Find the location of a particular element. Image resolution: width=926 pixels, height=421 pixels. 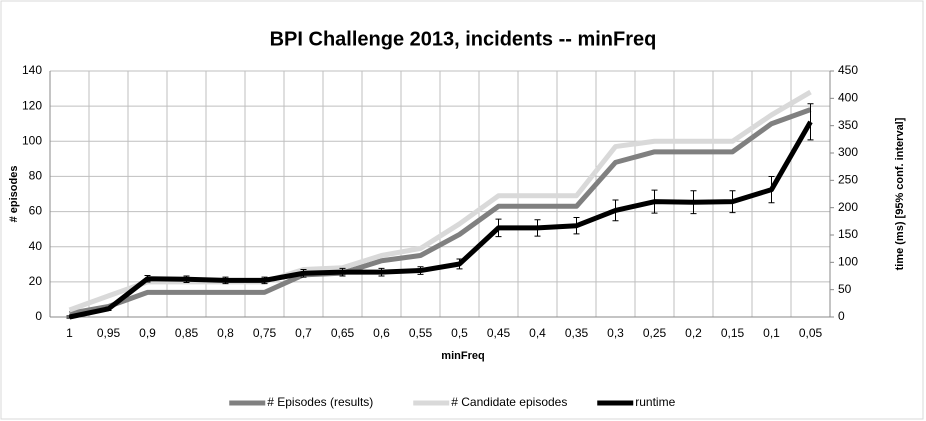

x-tick-label: 0,15 is located at coordinates (733, 333).